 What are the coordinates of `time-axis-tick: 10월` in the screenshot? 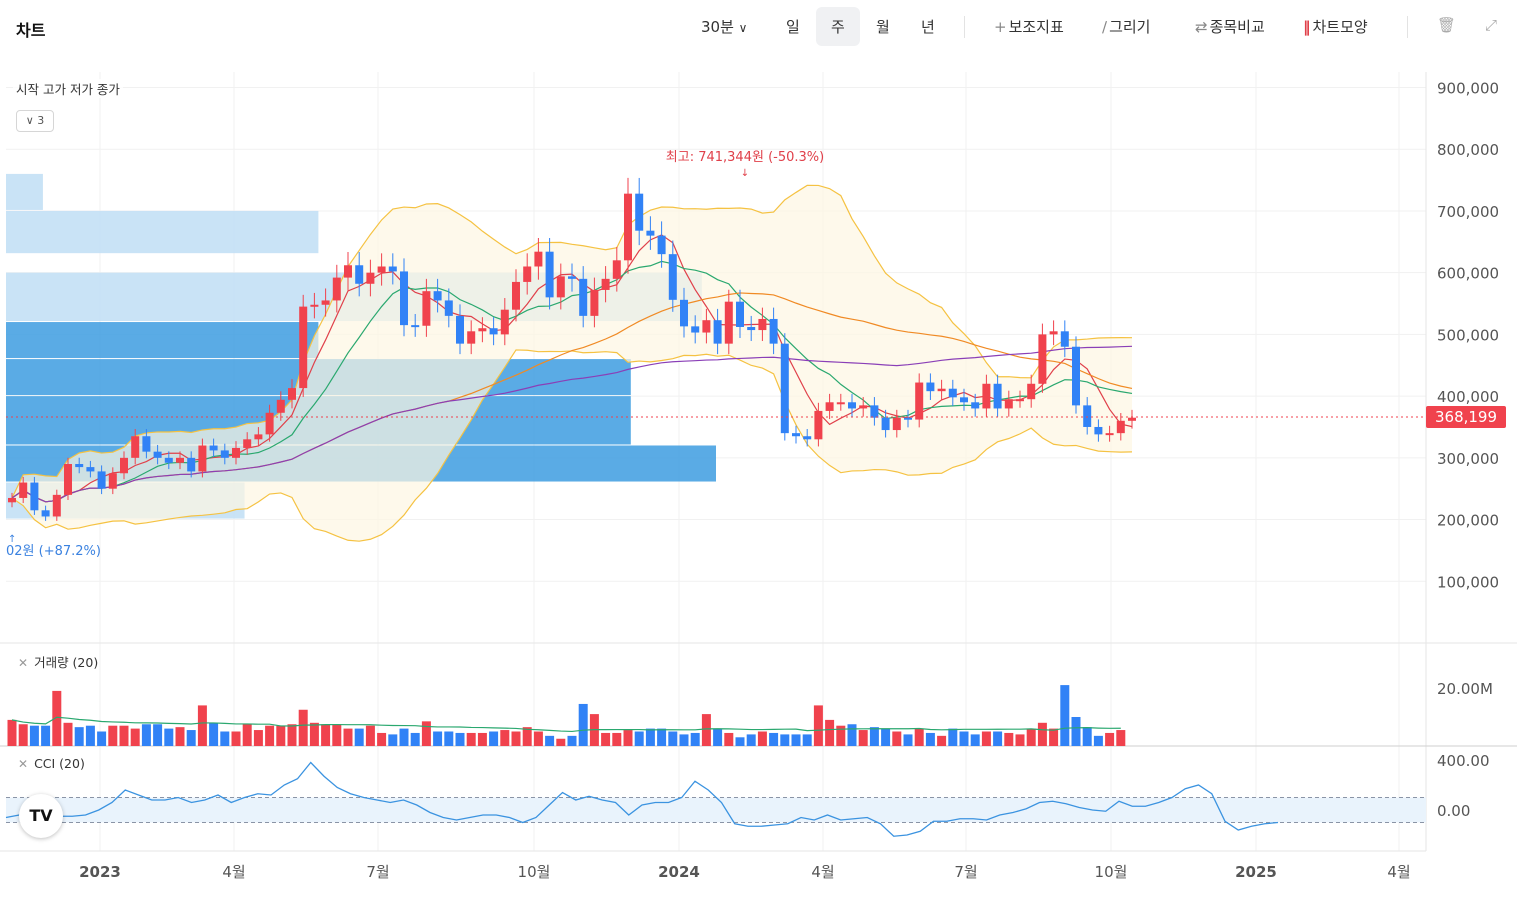 It's located at (1111, 872).